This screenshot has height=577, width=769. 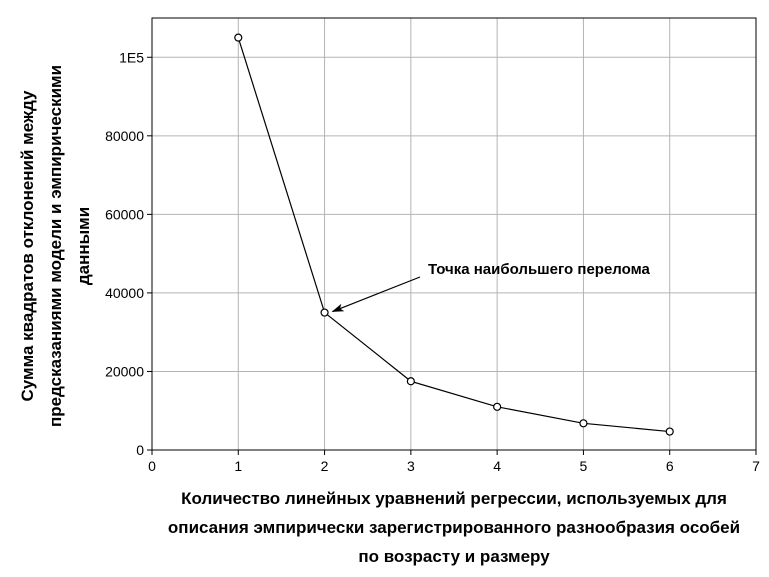 What do you see at coordinates (539, 269) in the screenshot?
I see `annotation-label: Точка наибольшего перелома` at bounding box center [539, 269].